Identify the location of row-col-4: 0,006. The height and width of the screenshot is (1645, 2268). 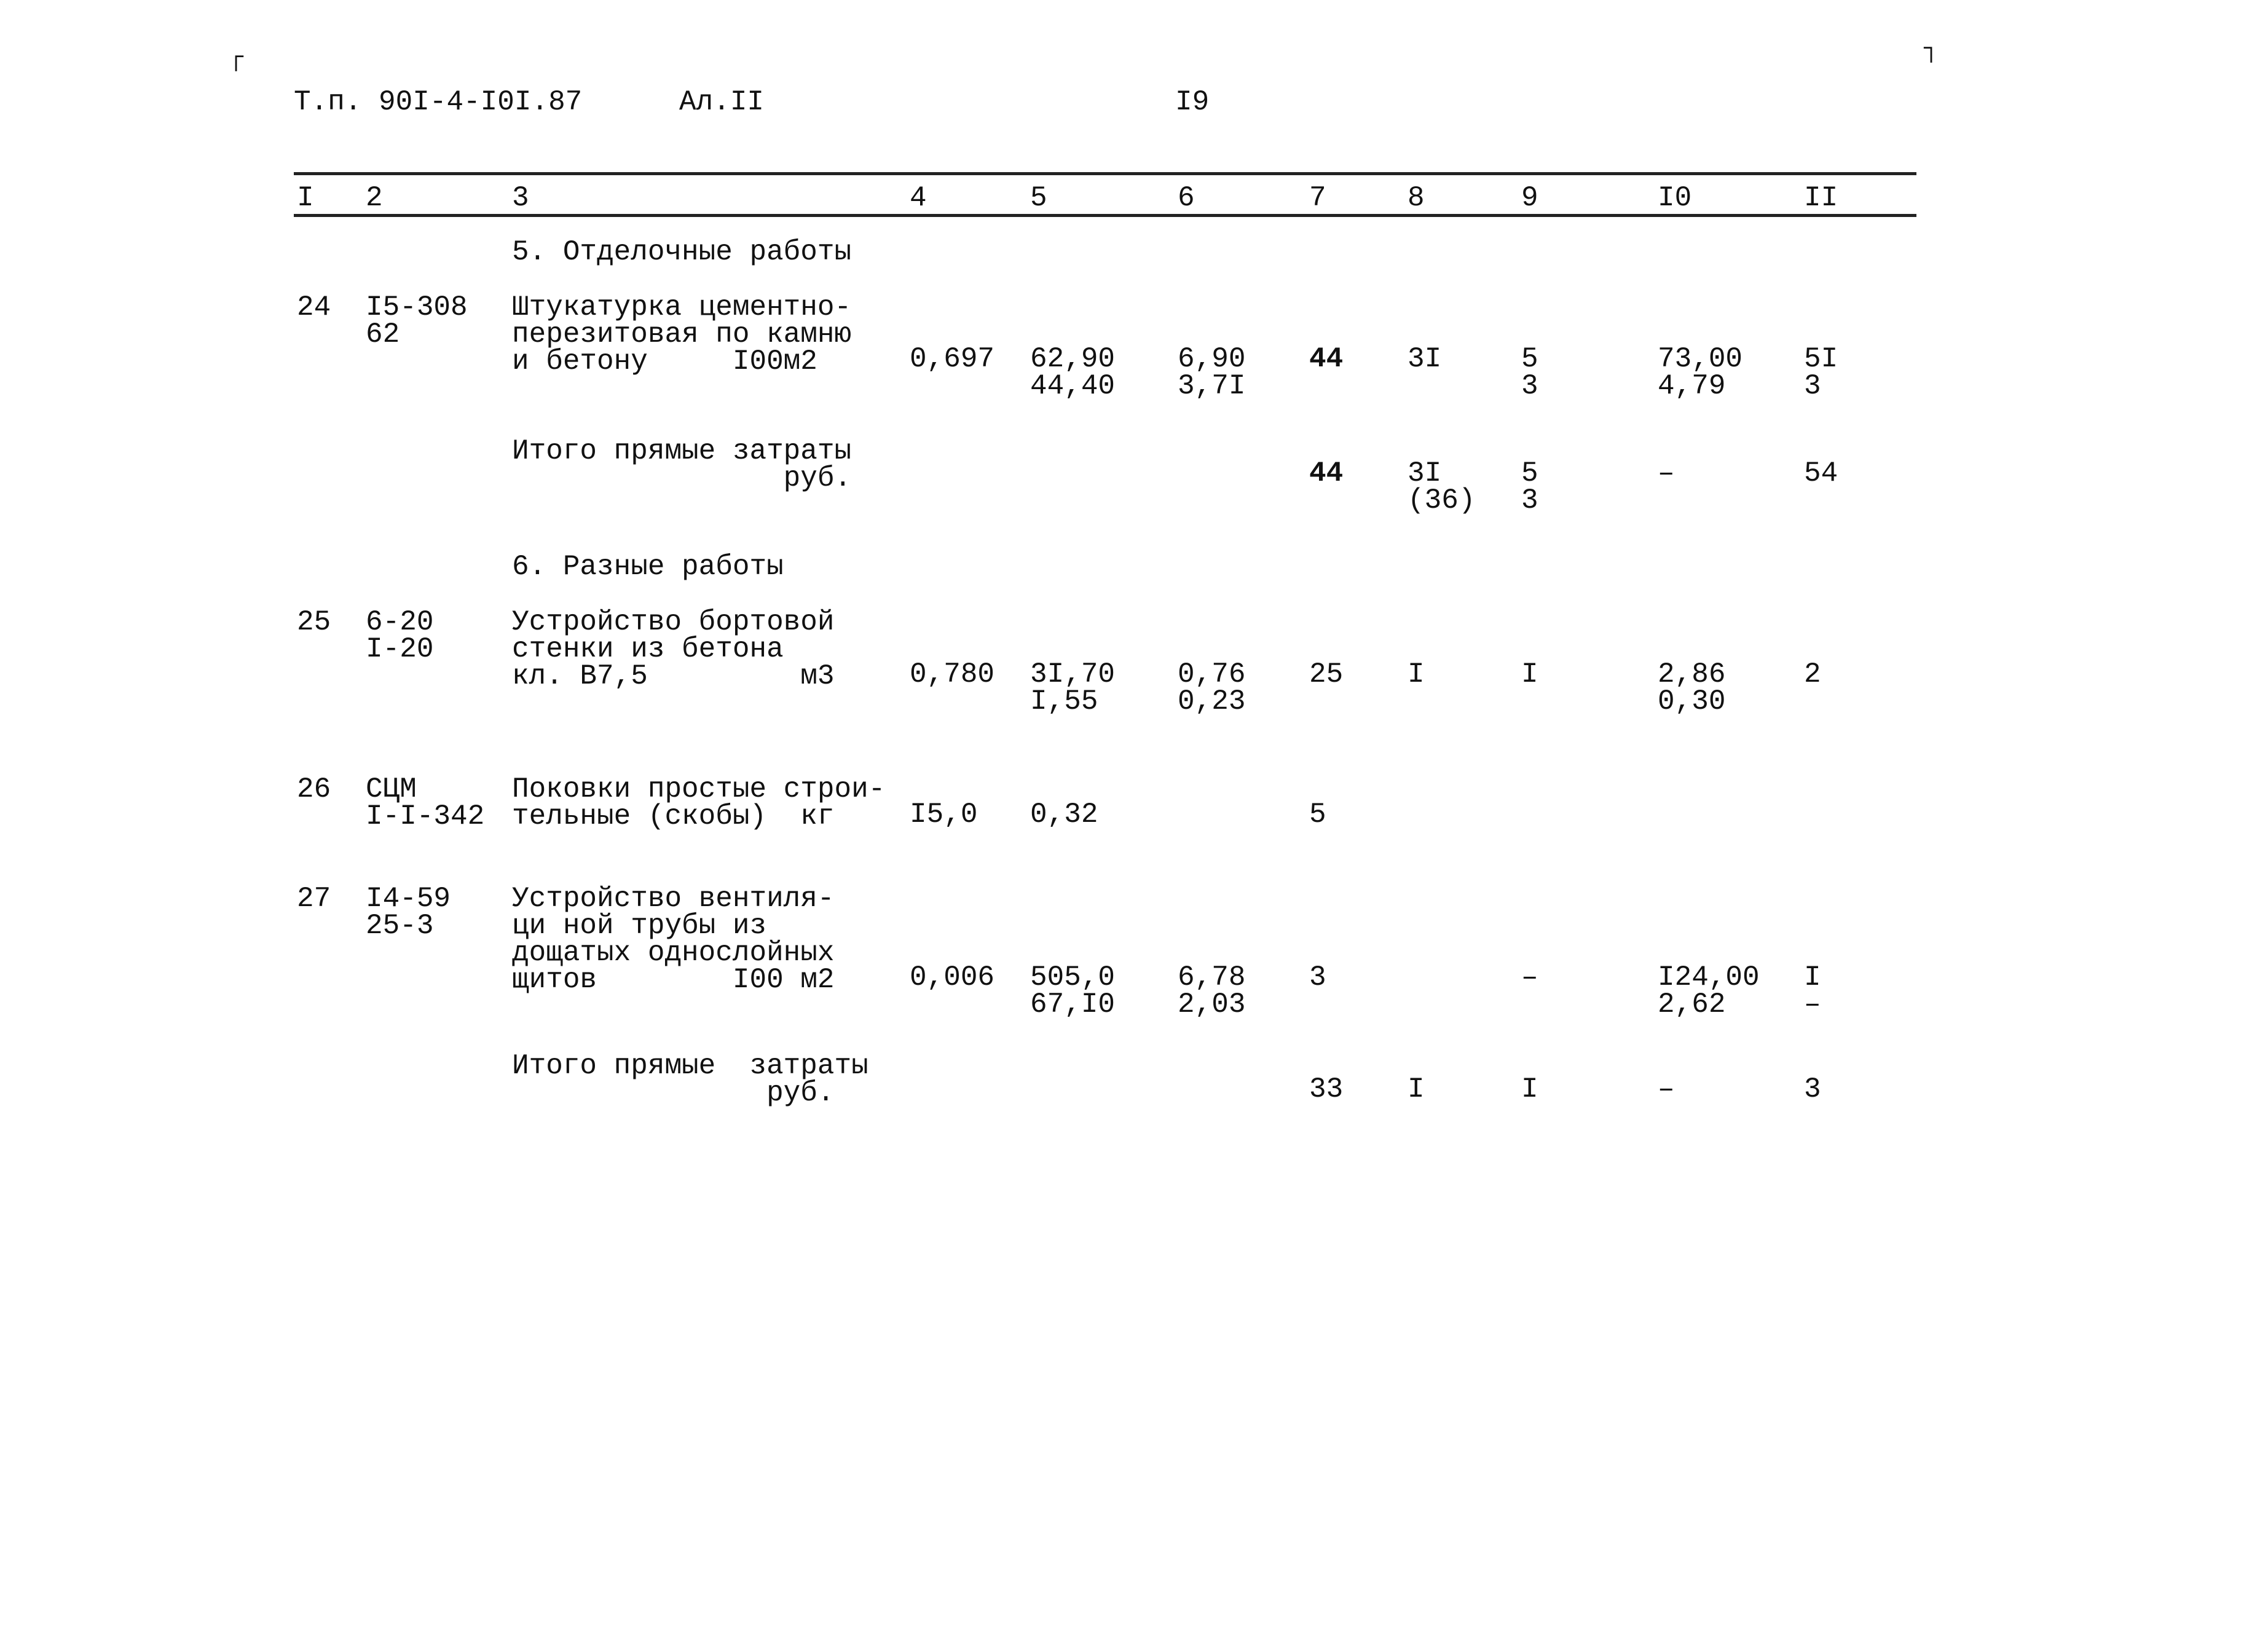
(952, 977).